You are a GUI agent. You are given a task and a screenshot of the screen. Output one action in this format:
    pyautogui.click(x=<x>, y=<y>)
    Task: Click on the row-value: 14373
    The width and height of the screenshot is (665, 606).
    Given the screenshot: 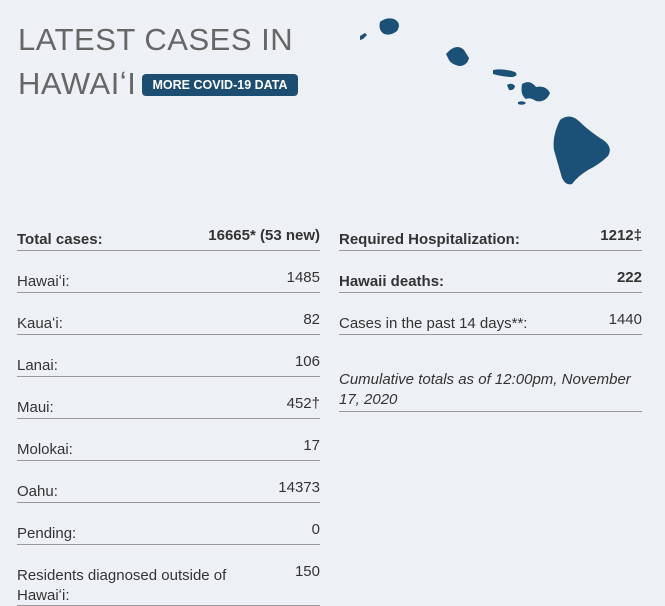 What is the action you would take?
    pyautogui.click(x=299, y=487)
    